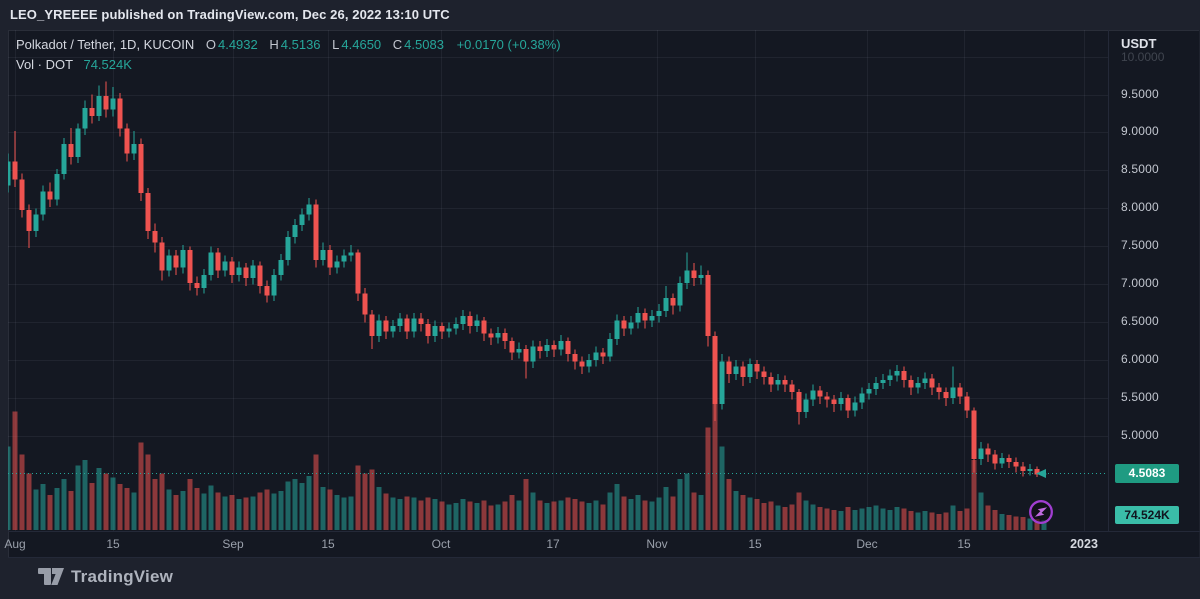 The image size is (1200, 599). What do you see at coordinates (105, 577) in the screenshot?
I see `tradingview-logo: TradingView` at bounding box center [105, 577].